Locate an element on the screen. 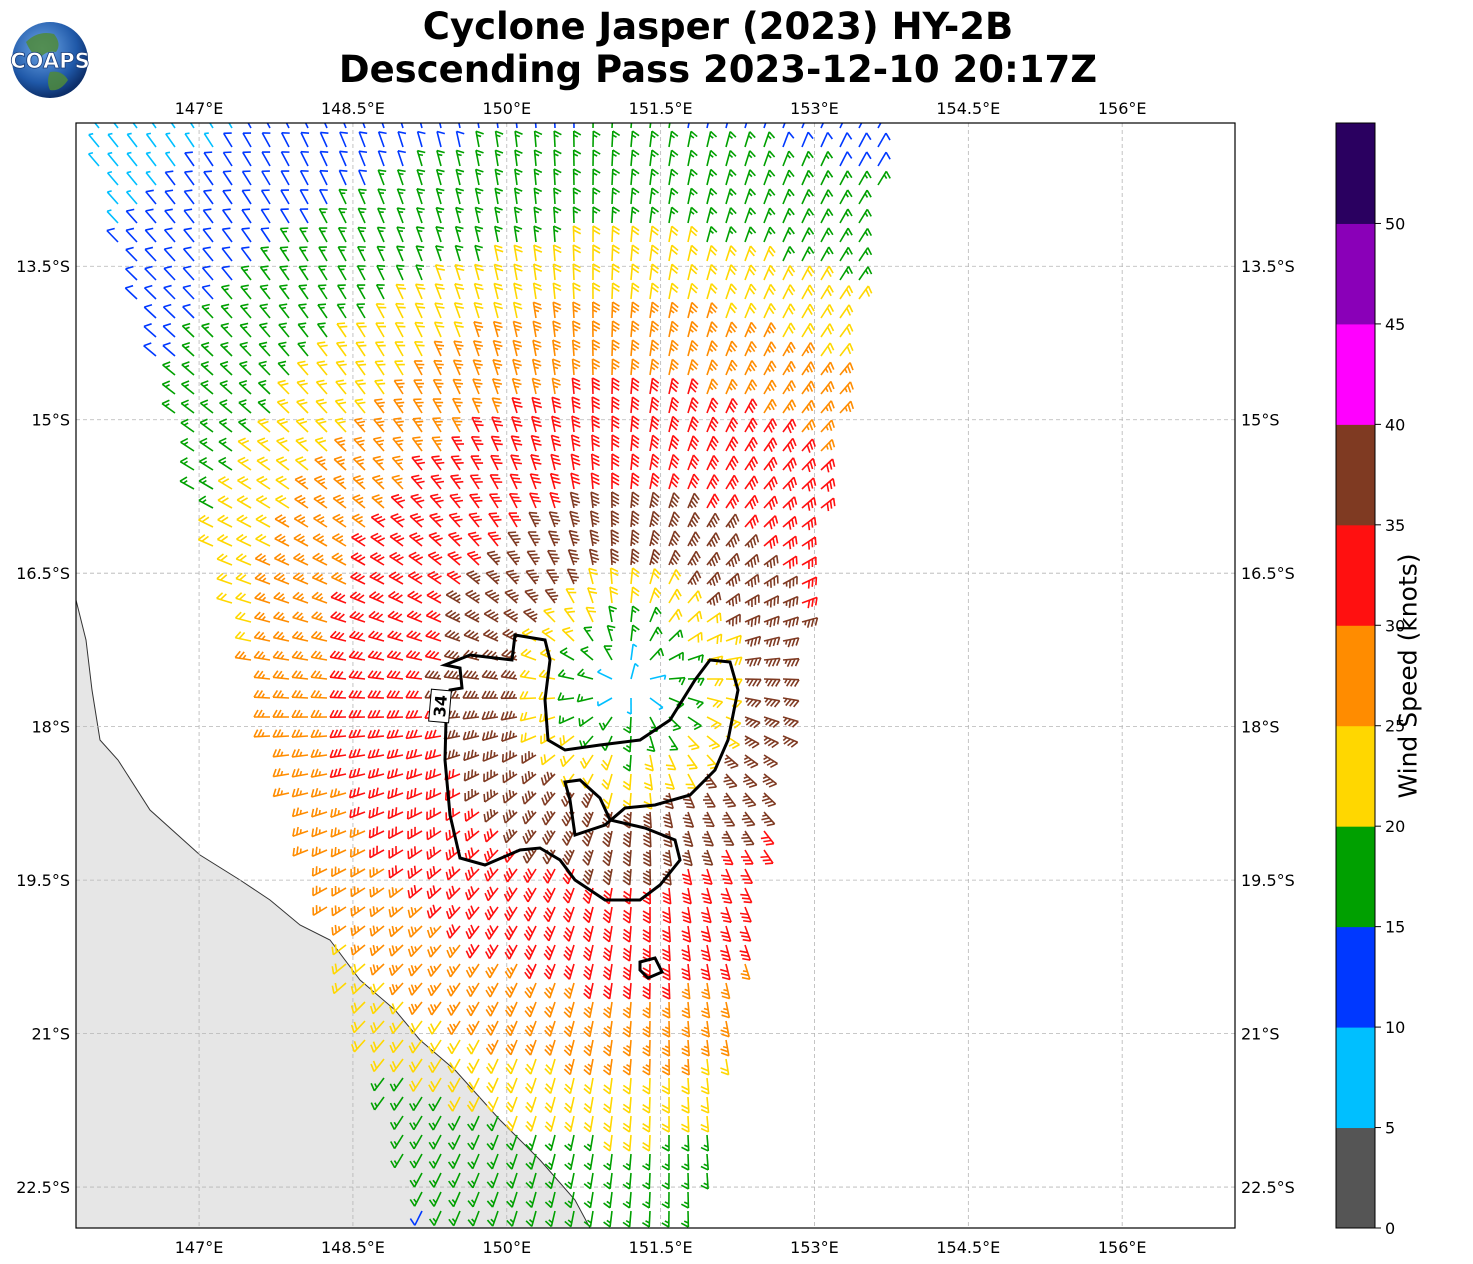 Image resolution: width=1473 pixels, height=1264 pixels. y-tick-left: 15°S is located at coordinates (50, 420).